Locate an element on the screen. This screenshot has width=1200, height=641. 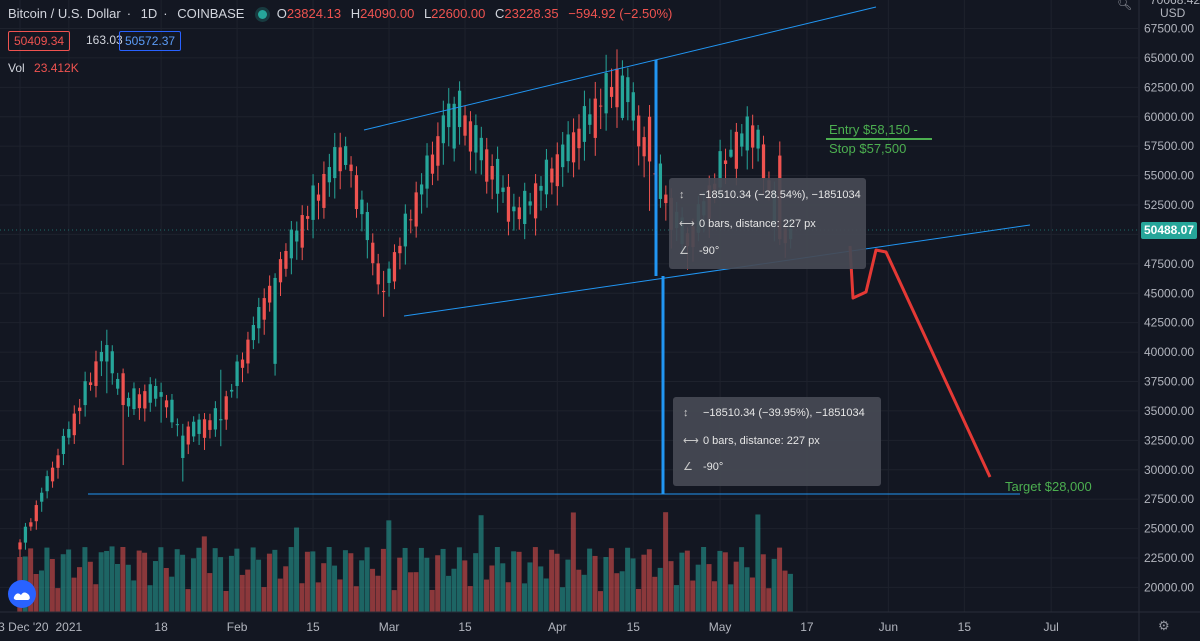
range-icon: ↕ is located at coordinates (682, 195).